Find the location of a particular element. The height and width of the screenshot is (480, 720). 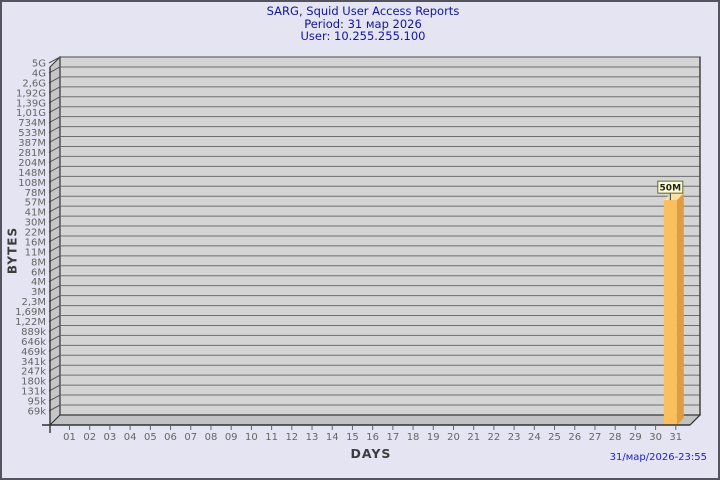

y-tick-label: 180k is located at coordinates (33, 382).